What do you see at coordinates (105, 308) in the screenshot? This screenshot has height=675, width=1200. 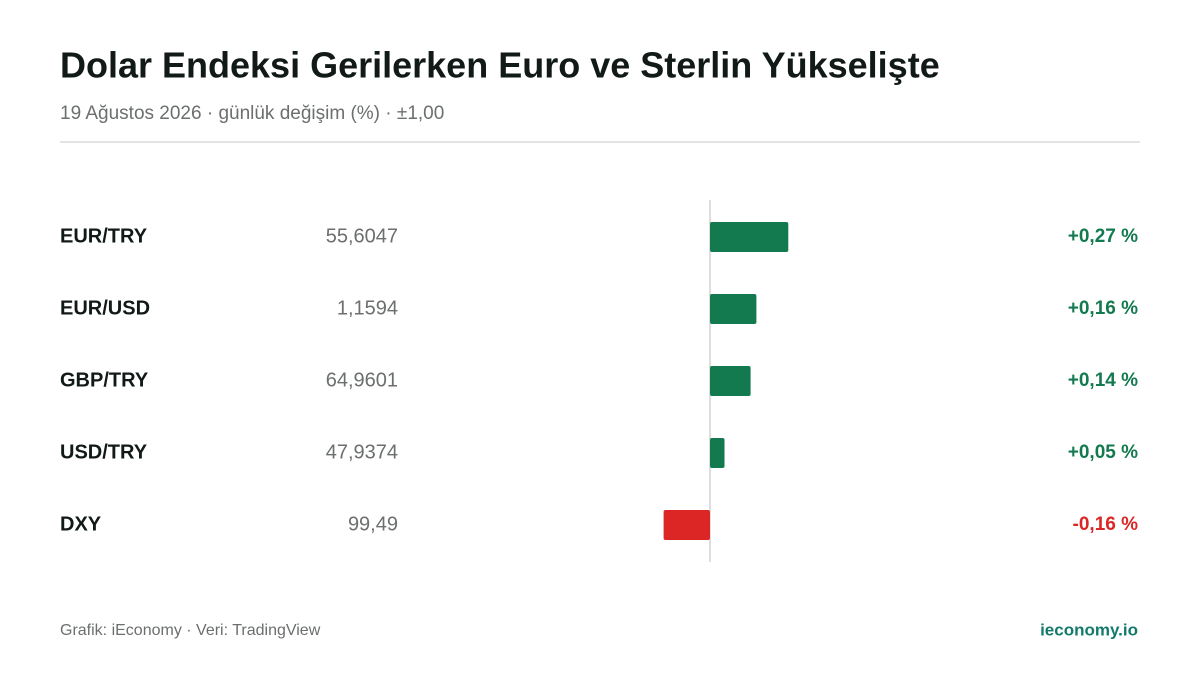 I see `category-label: EUR/USD` at bounding box center [105, 308].